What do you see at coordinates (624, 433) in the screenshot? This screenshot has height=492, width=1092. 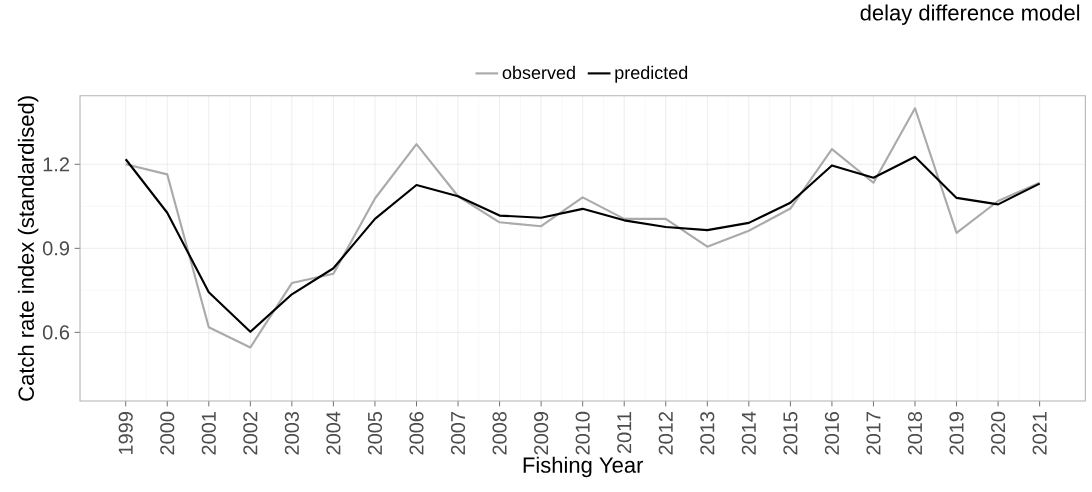 I see `x-tick-label: 2011` at bounding box center [624, 433].